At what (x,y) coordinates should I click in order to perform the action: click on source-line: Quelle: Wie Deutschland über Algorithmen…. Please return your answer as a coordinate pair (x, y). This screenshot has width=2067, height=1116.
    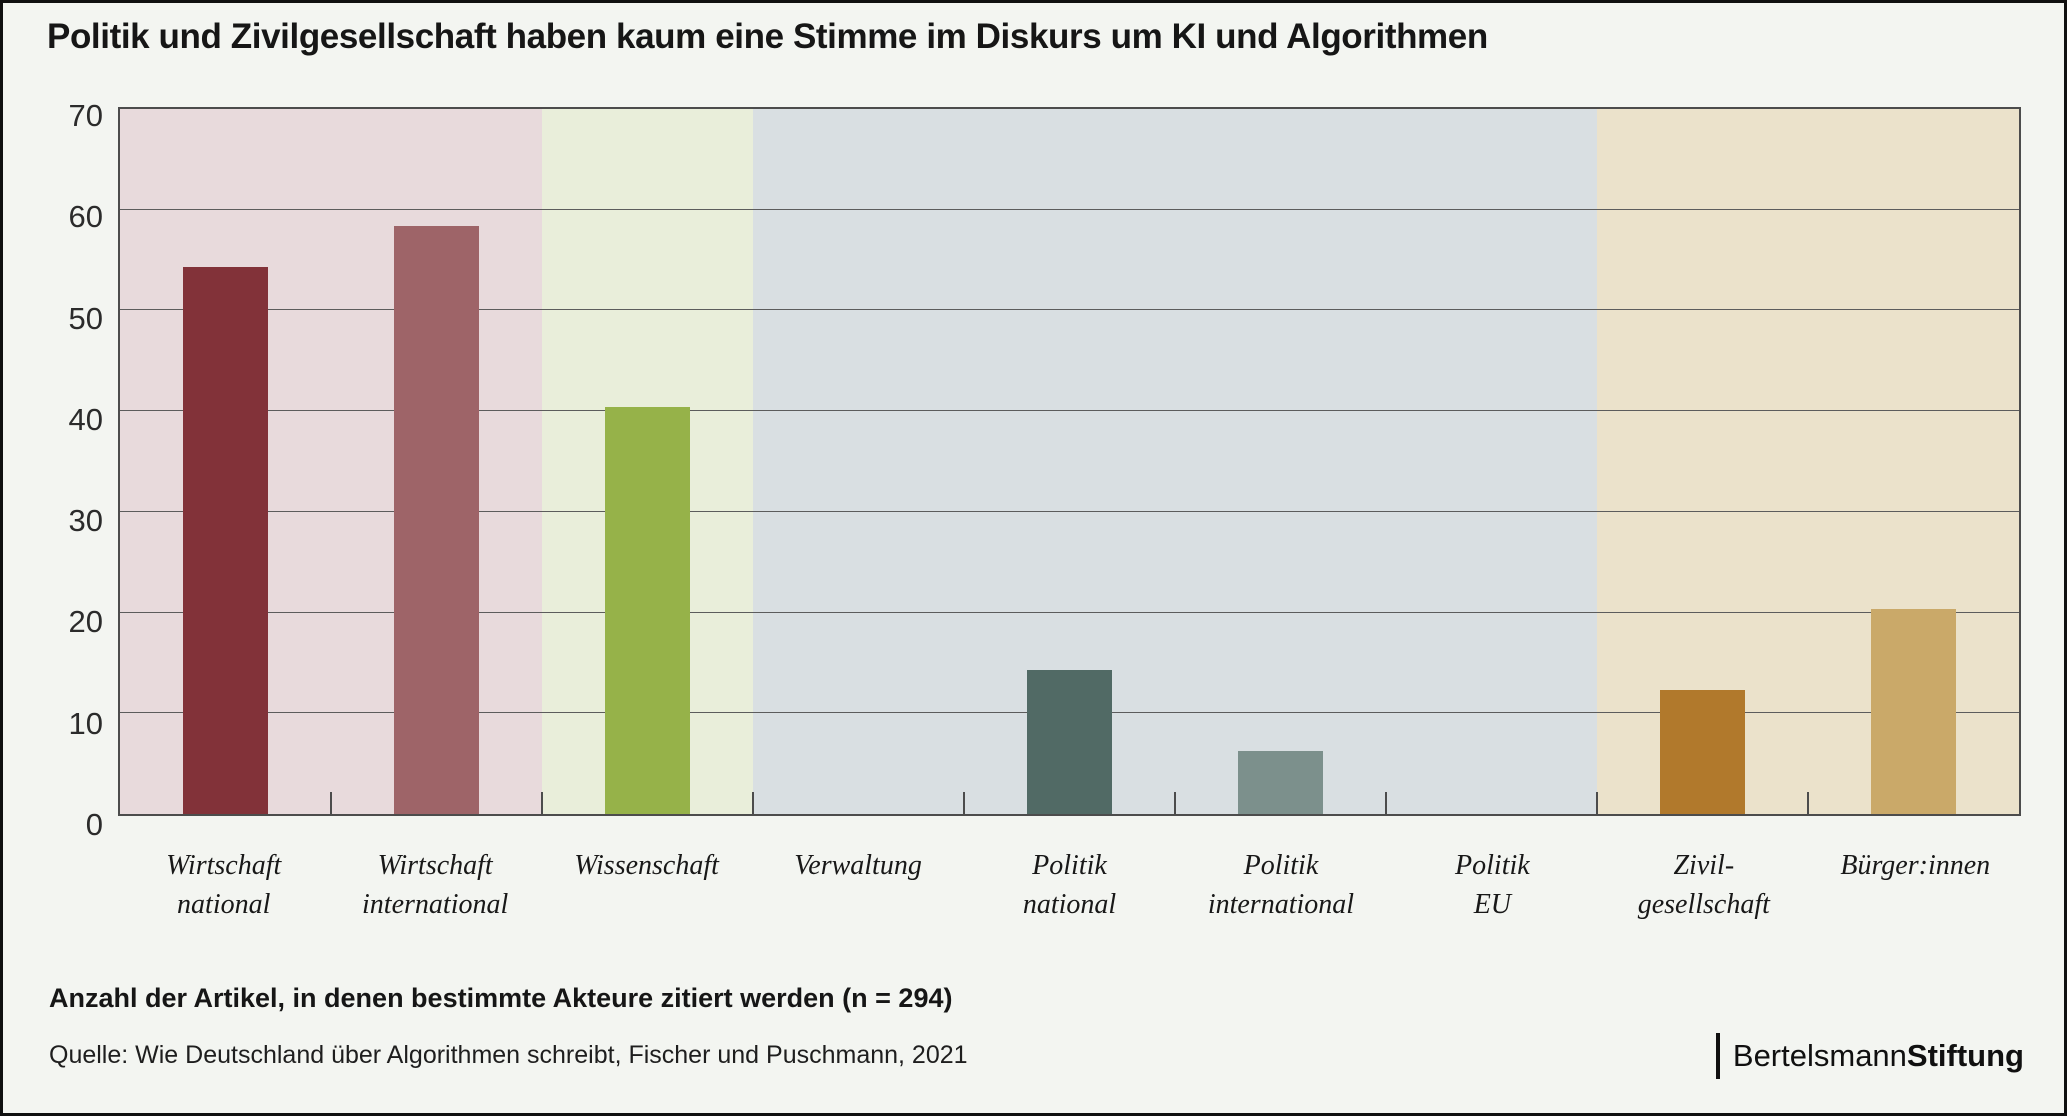
    Looking at the image, I should click on (508, 1055).